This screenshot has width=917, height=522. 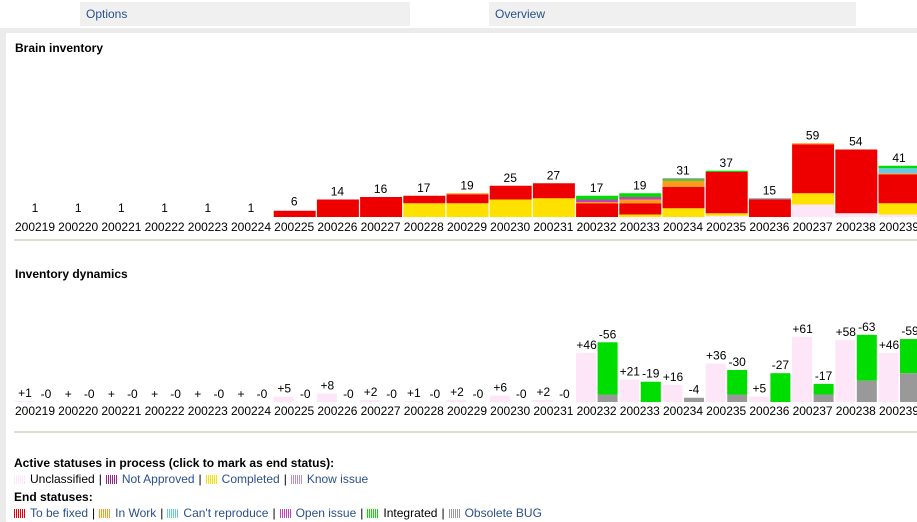 I want to click on legend-label: In Work, so click(x=136, y=513).